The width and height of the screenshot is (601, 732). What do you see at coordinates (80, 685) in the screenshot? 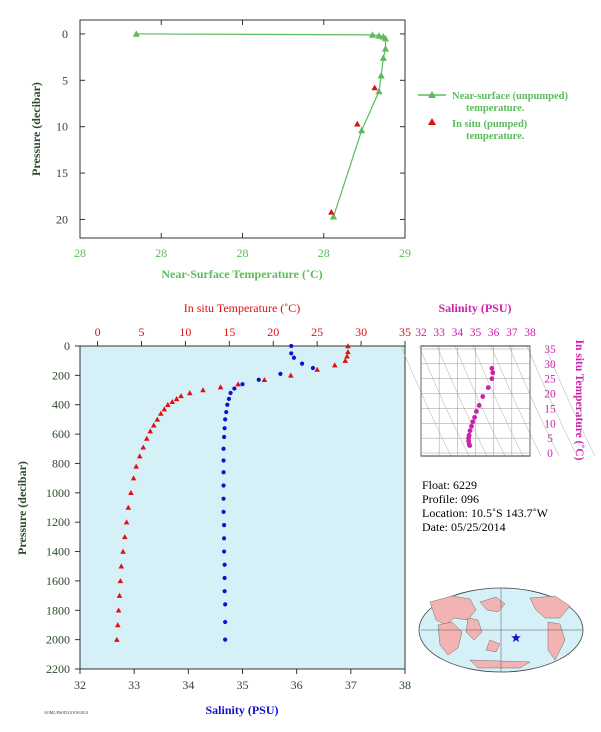
I see `bottom-x-tick-label: 32` at bounding box center [80, 685].